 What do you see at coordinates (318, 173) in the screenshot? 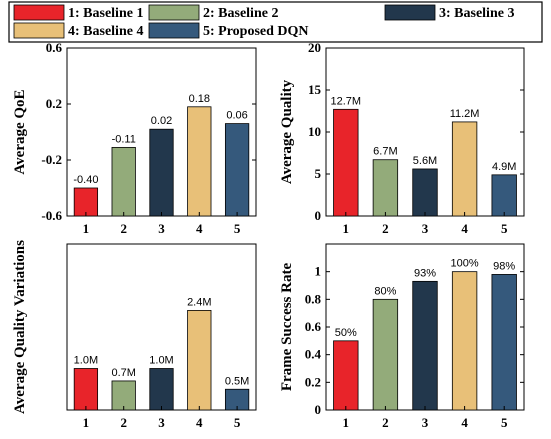
I see `y-tick-label: 5` at bounding box center [318, 173].